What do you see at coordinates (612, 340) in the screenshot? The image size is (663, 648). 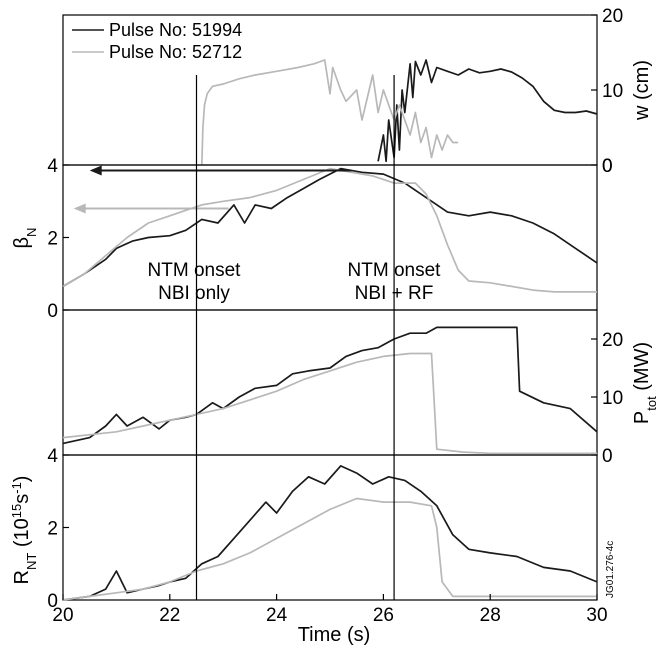 I see `y-tick-label-ptot: 20` at bounding box center [612, 340].